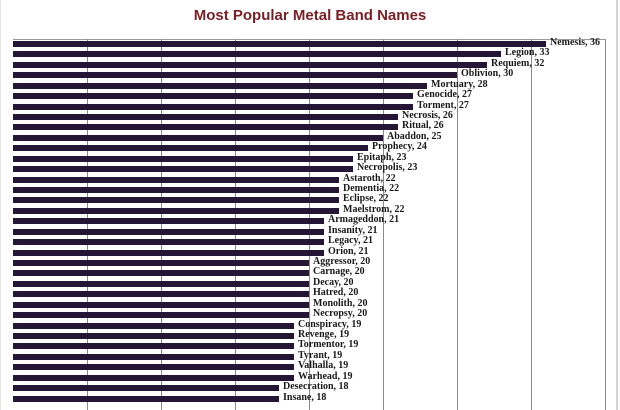  I want to click on data-label: Aggressor, 20, so click(342, 262).